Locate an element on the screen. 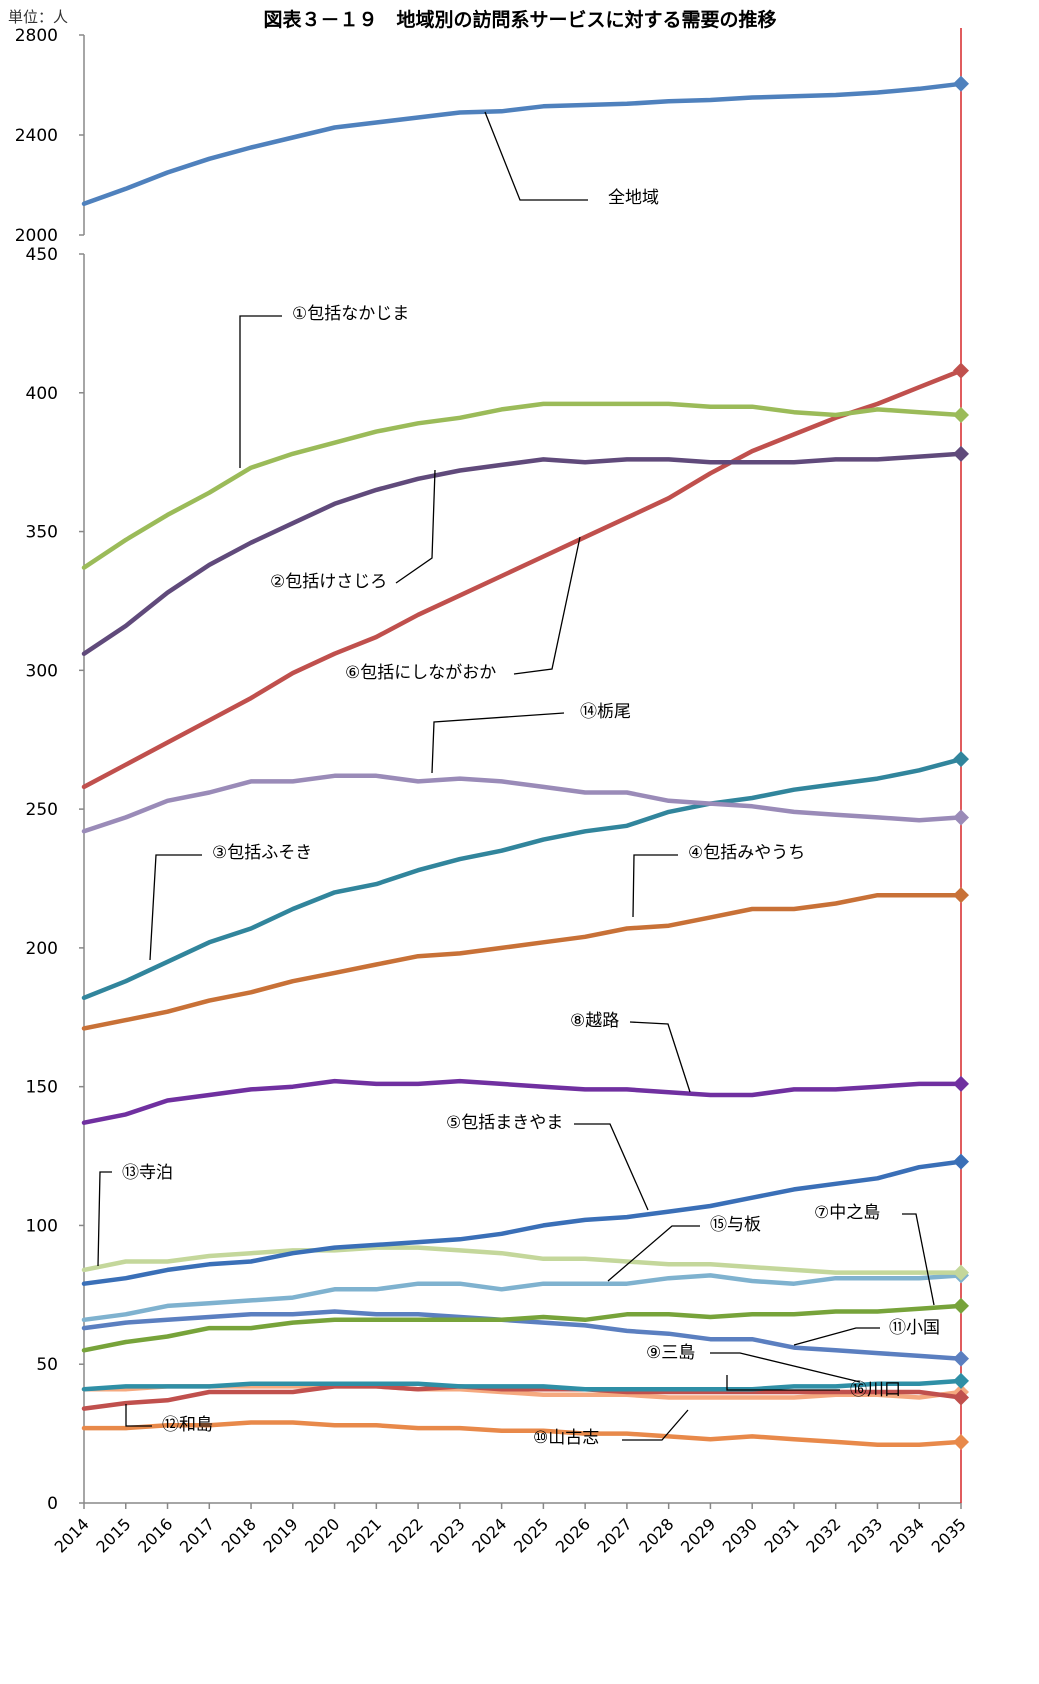  series-⑤包括まきやま is located at coordinates (525, 1219).